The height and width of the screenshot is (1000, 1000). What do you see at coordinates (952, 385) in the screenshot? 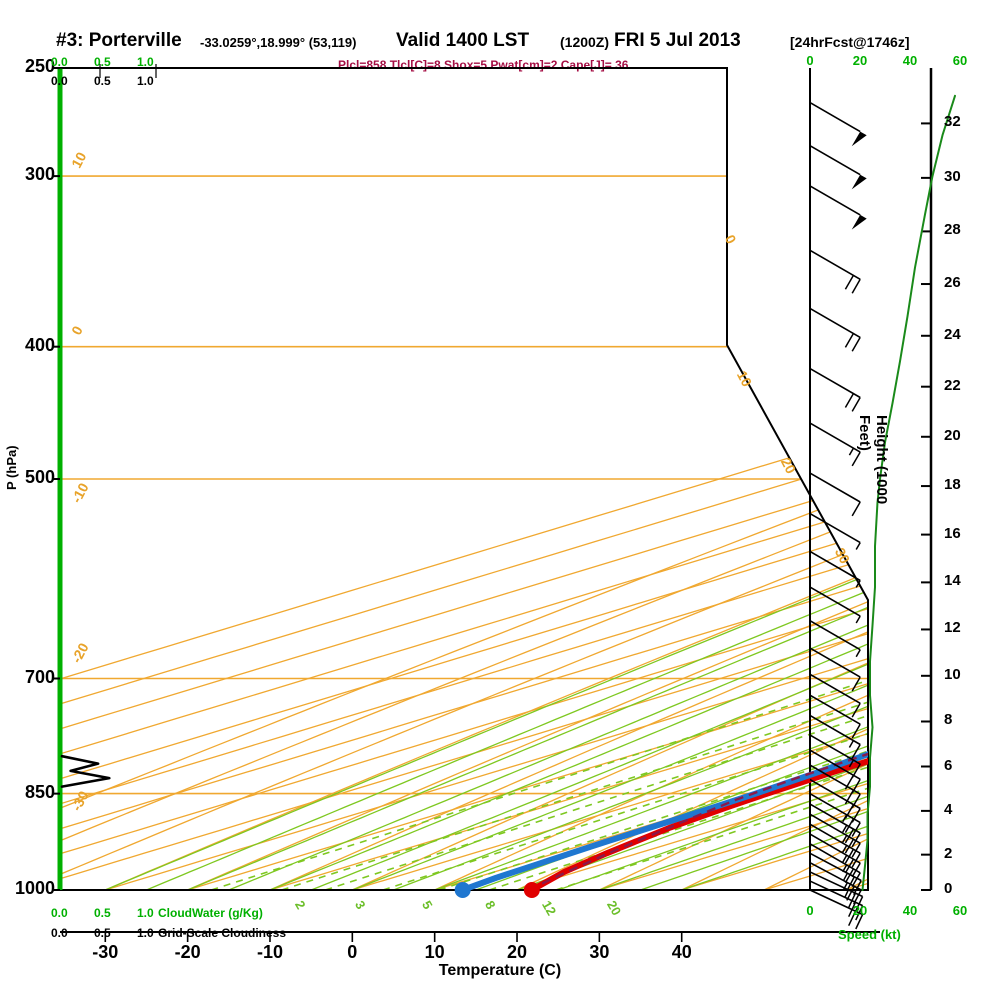
I see `height-tick-label-22: 22` at bounding box center [952, 385].